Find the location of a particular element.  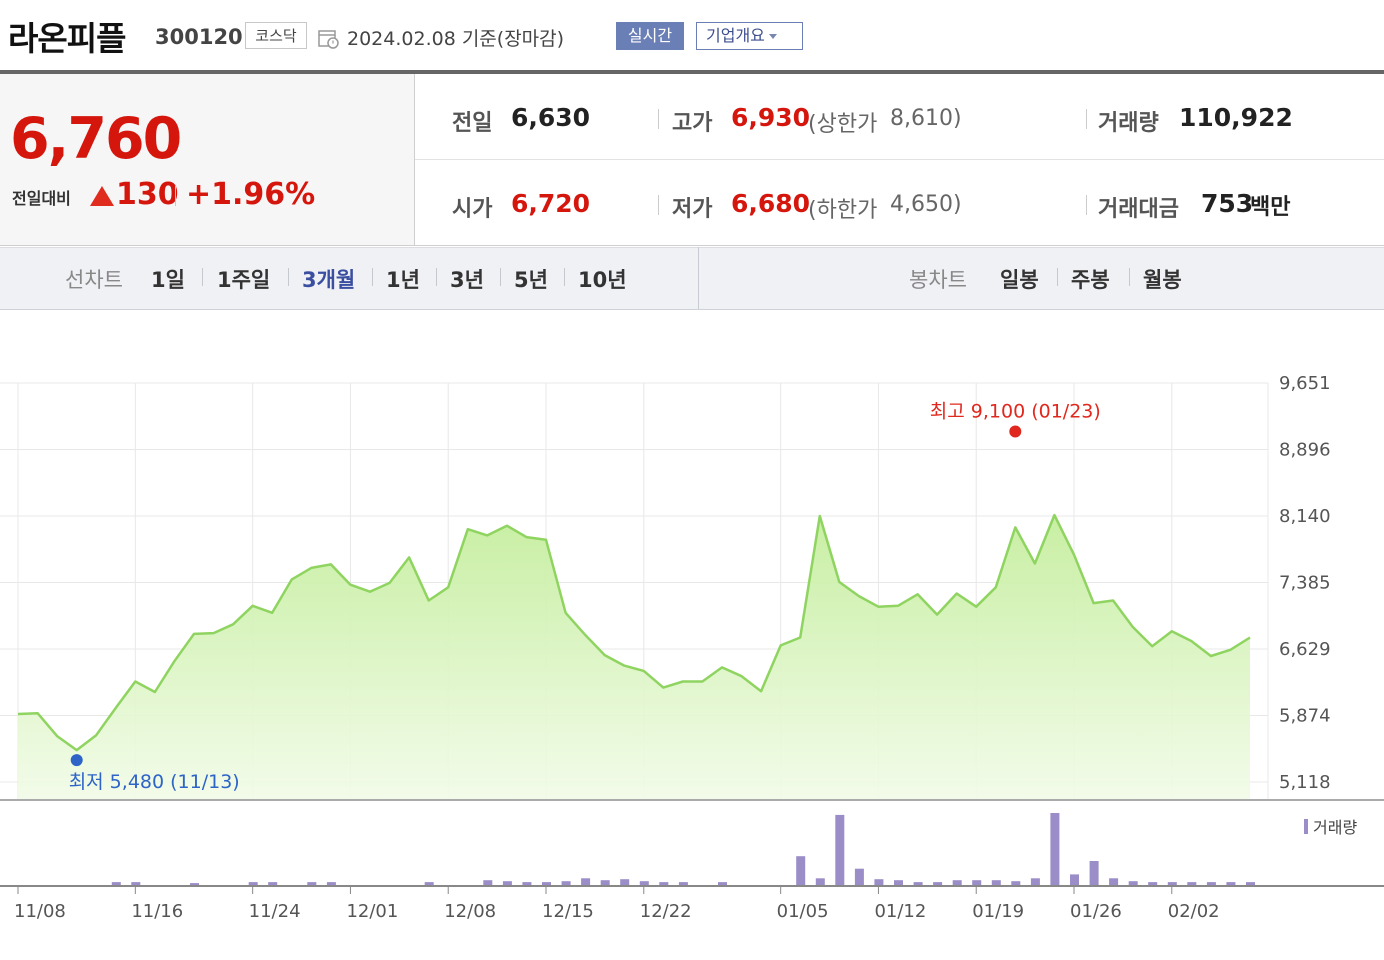

tab-1day: 1일 is located at coordinates (168, 280).